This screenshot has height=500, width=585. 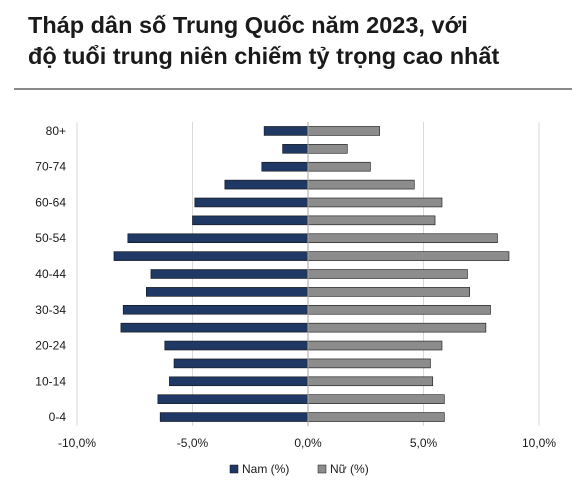 What do you see at coordinates (299, 469) in the screenshot?
I see `legend: Nam (%) Nữ (%)` at bounding box center [299, 469].